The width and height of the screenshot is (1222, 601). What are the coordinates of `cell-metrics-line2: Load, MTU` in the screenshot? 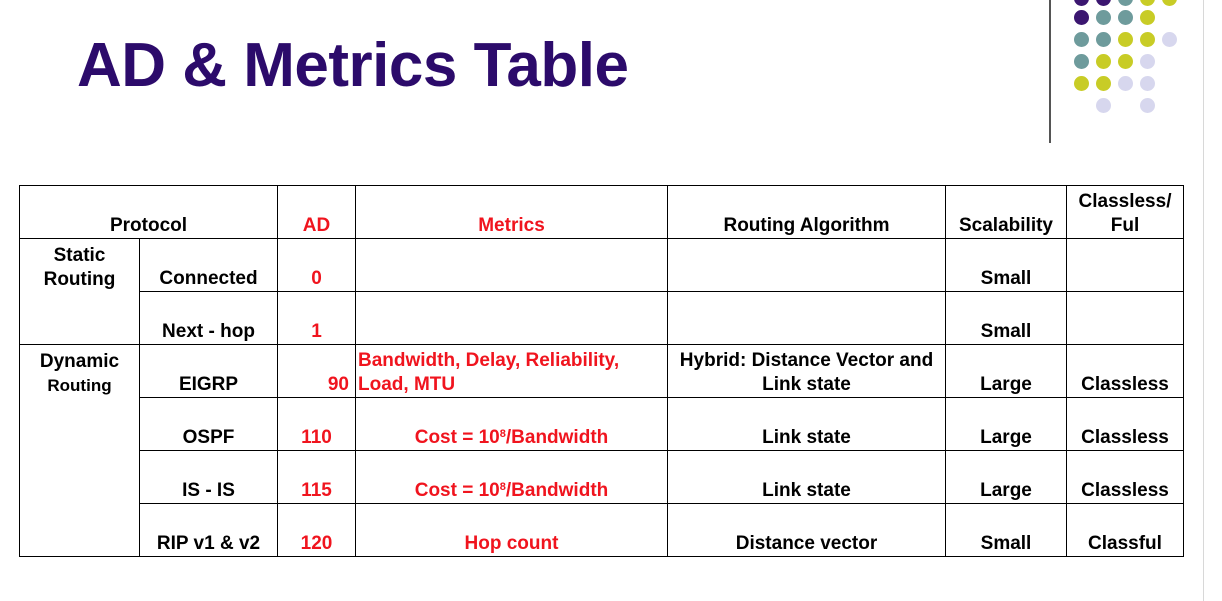 It's located at (407, 384).